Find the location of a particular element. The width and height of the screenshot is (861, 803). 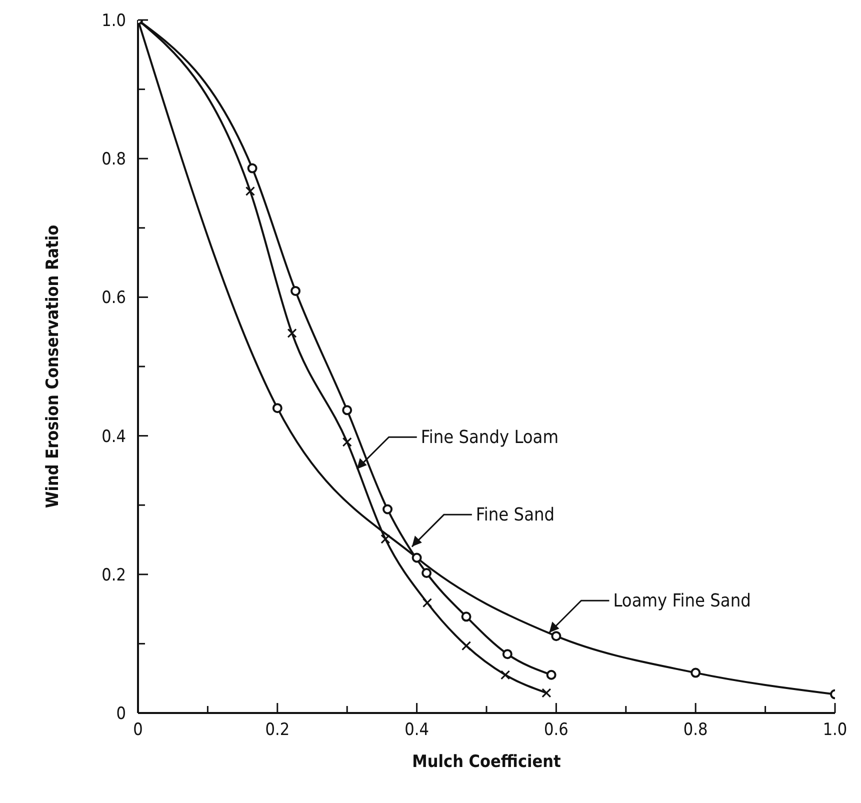

y-tick-label: 0.4 is located at coordinates (114, 436).